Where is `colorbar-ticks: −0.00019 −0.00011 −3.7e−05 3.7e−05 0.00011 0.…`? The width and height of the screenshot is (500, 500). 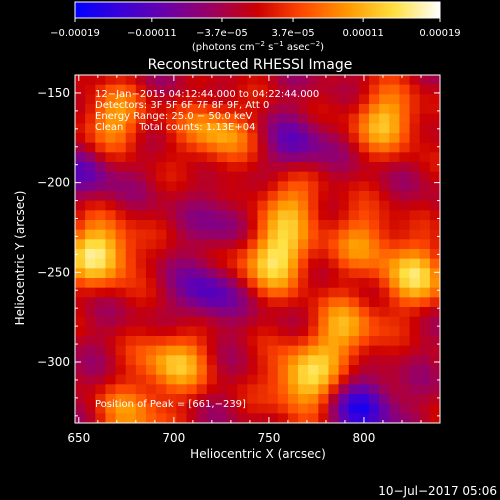
colorbar-ticks: −0.00019 −0.00011 −3.7e−05 3.7e−05 0.00011 0.… is located at coordinates (255, 28).